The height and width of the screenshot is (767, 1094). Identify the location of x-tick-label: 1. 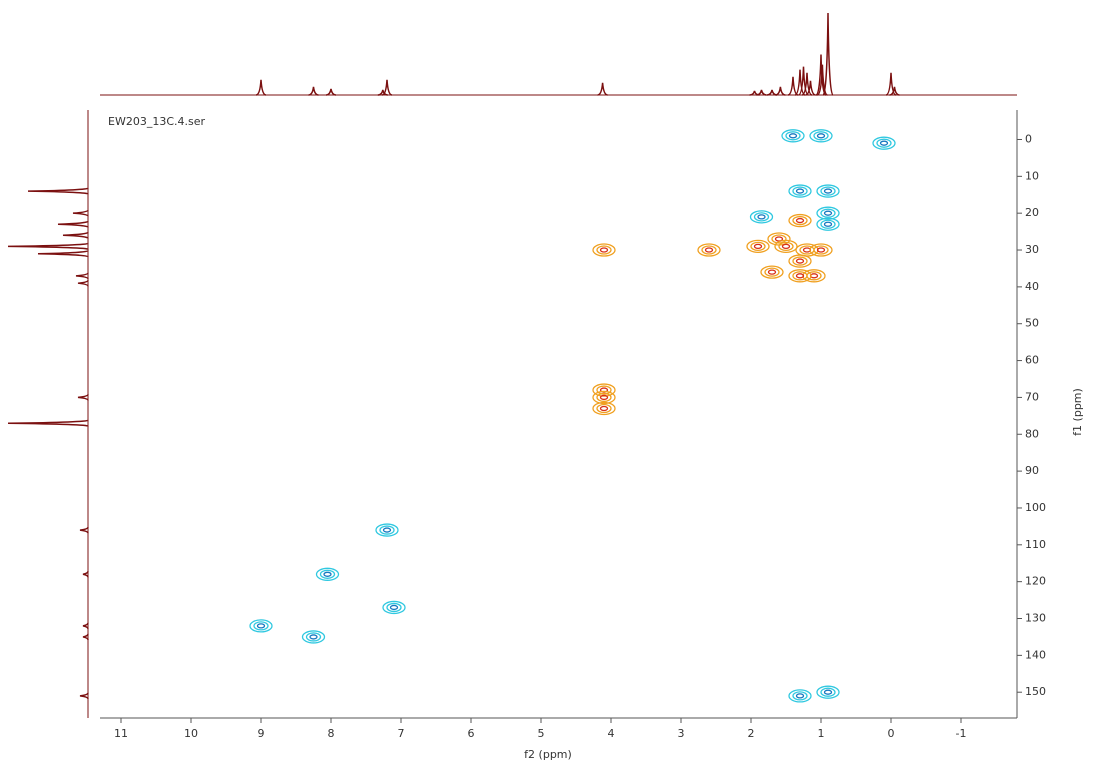
(821, 733).